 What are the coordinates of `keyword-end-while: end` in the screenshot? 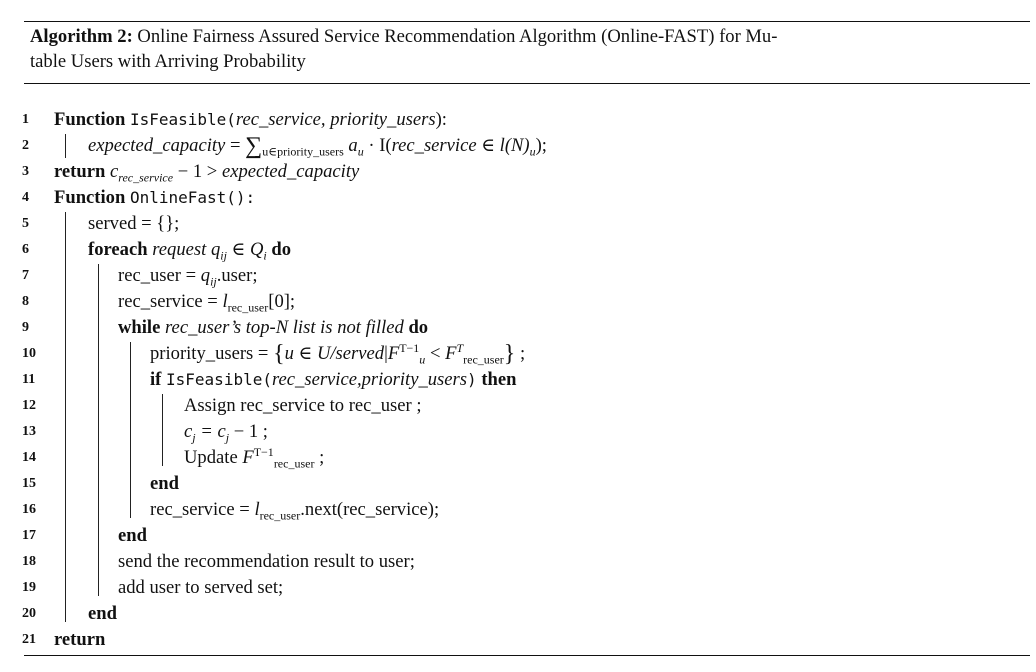 It's located at (132, 535).